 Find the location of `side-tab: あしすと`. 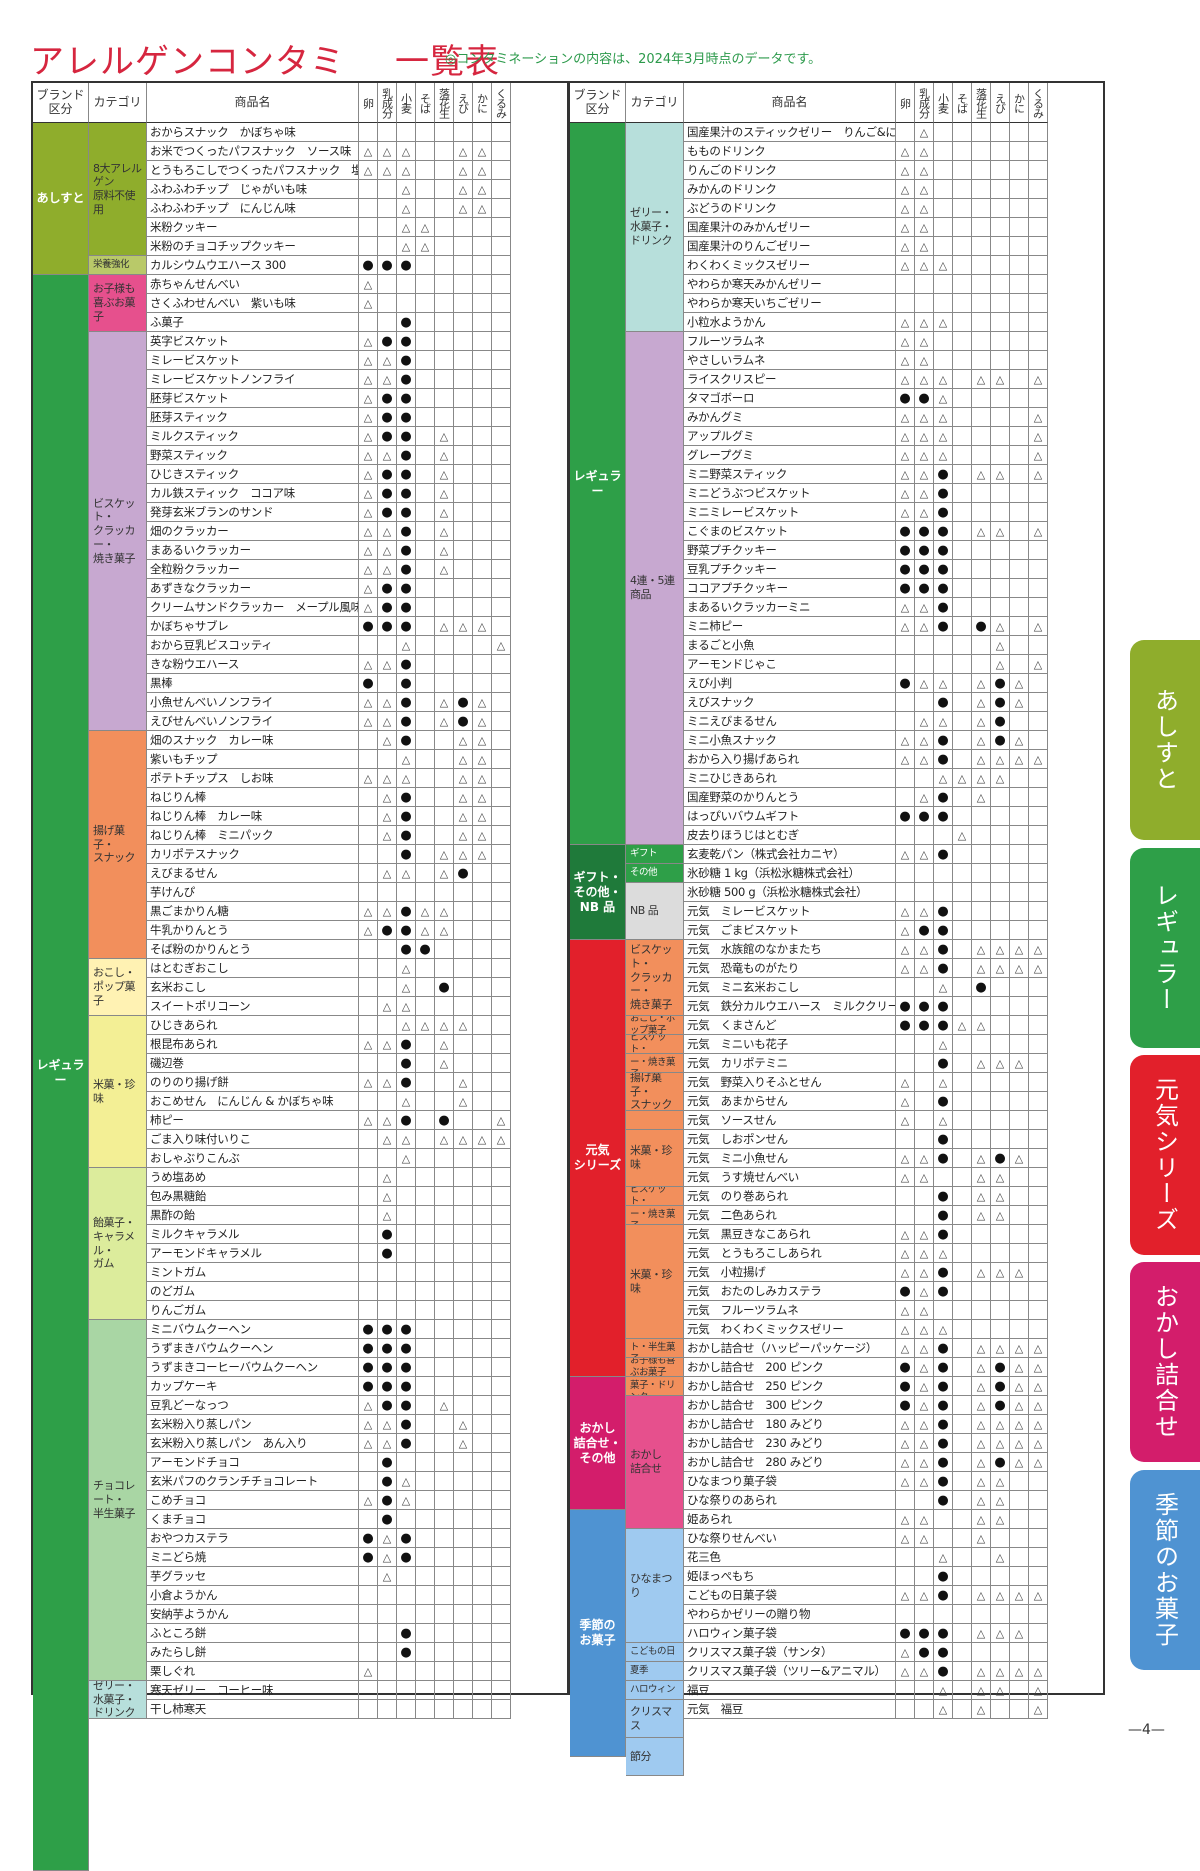

side-tab: あしすと is located at coordinates (1165, 740).